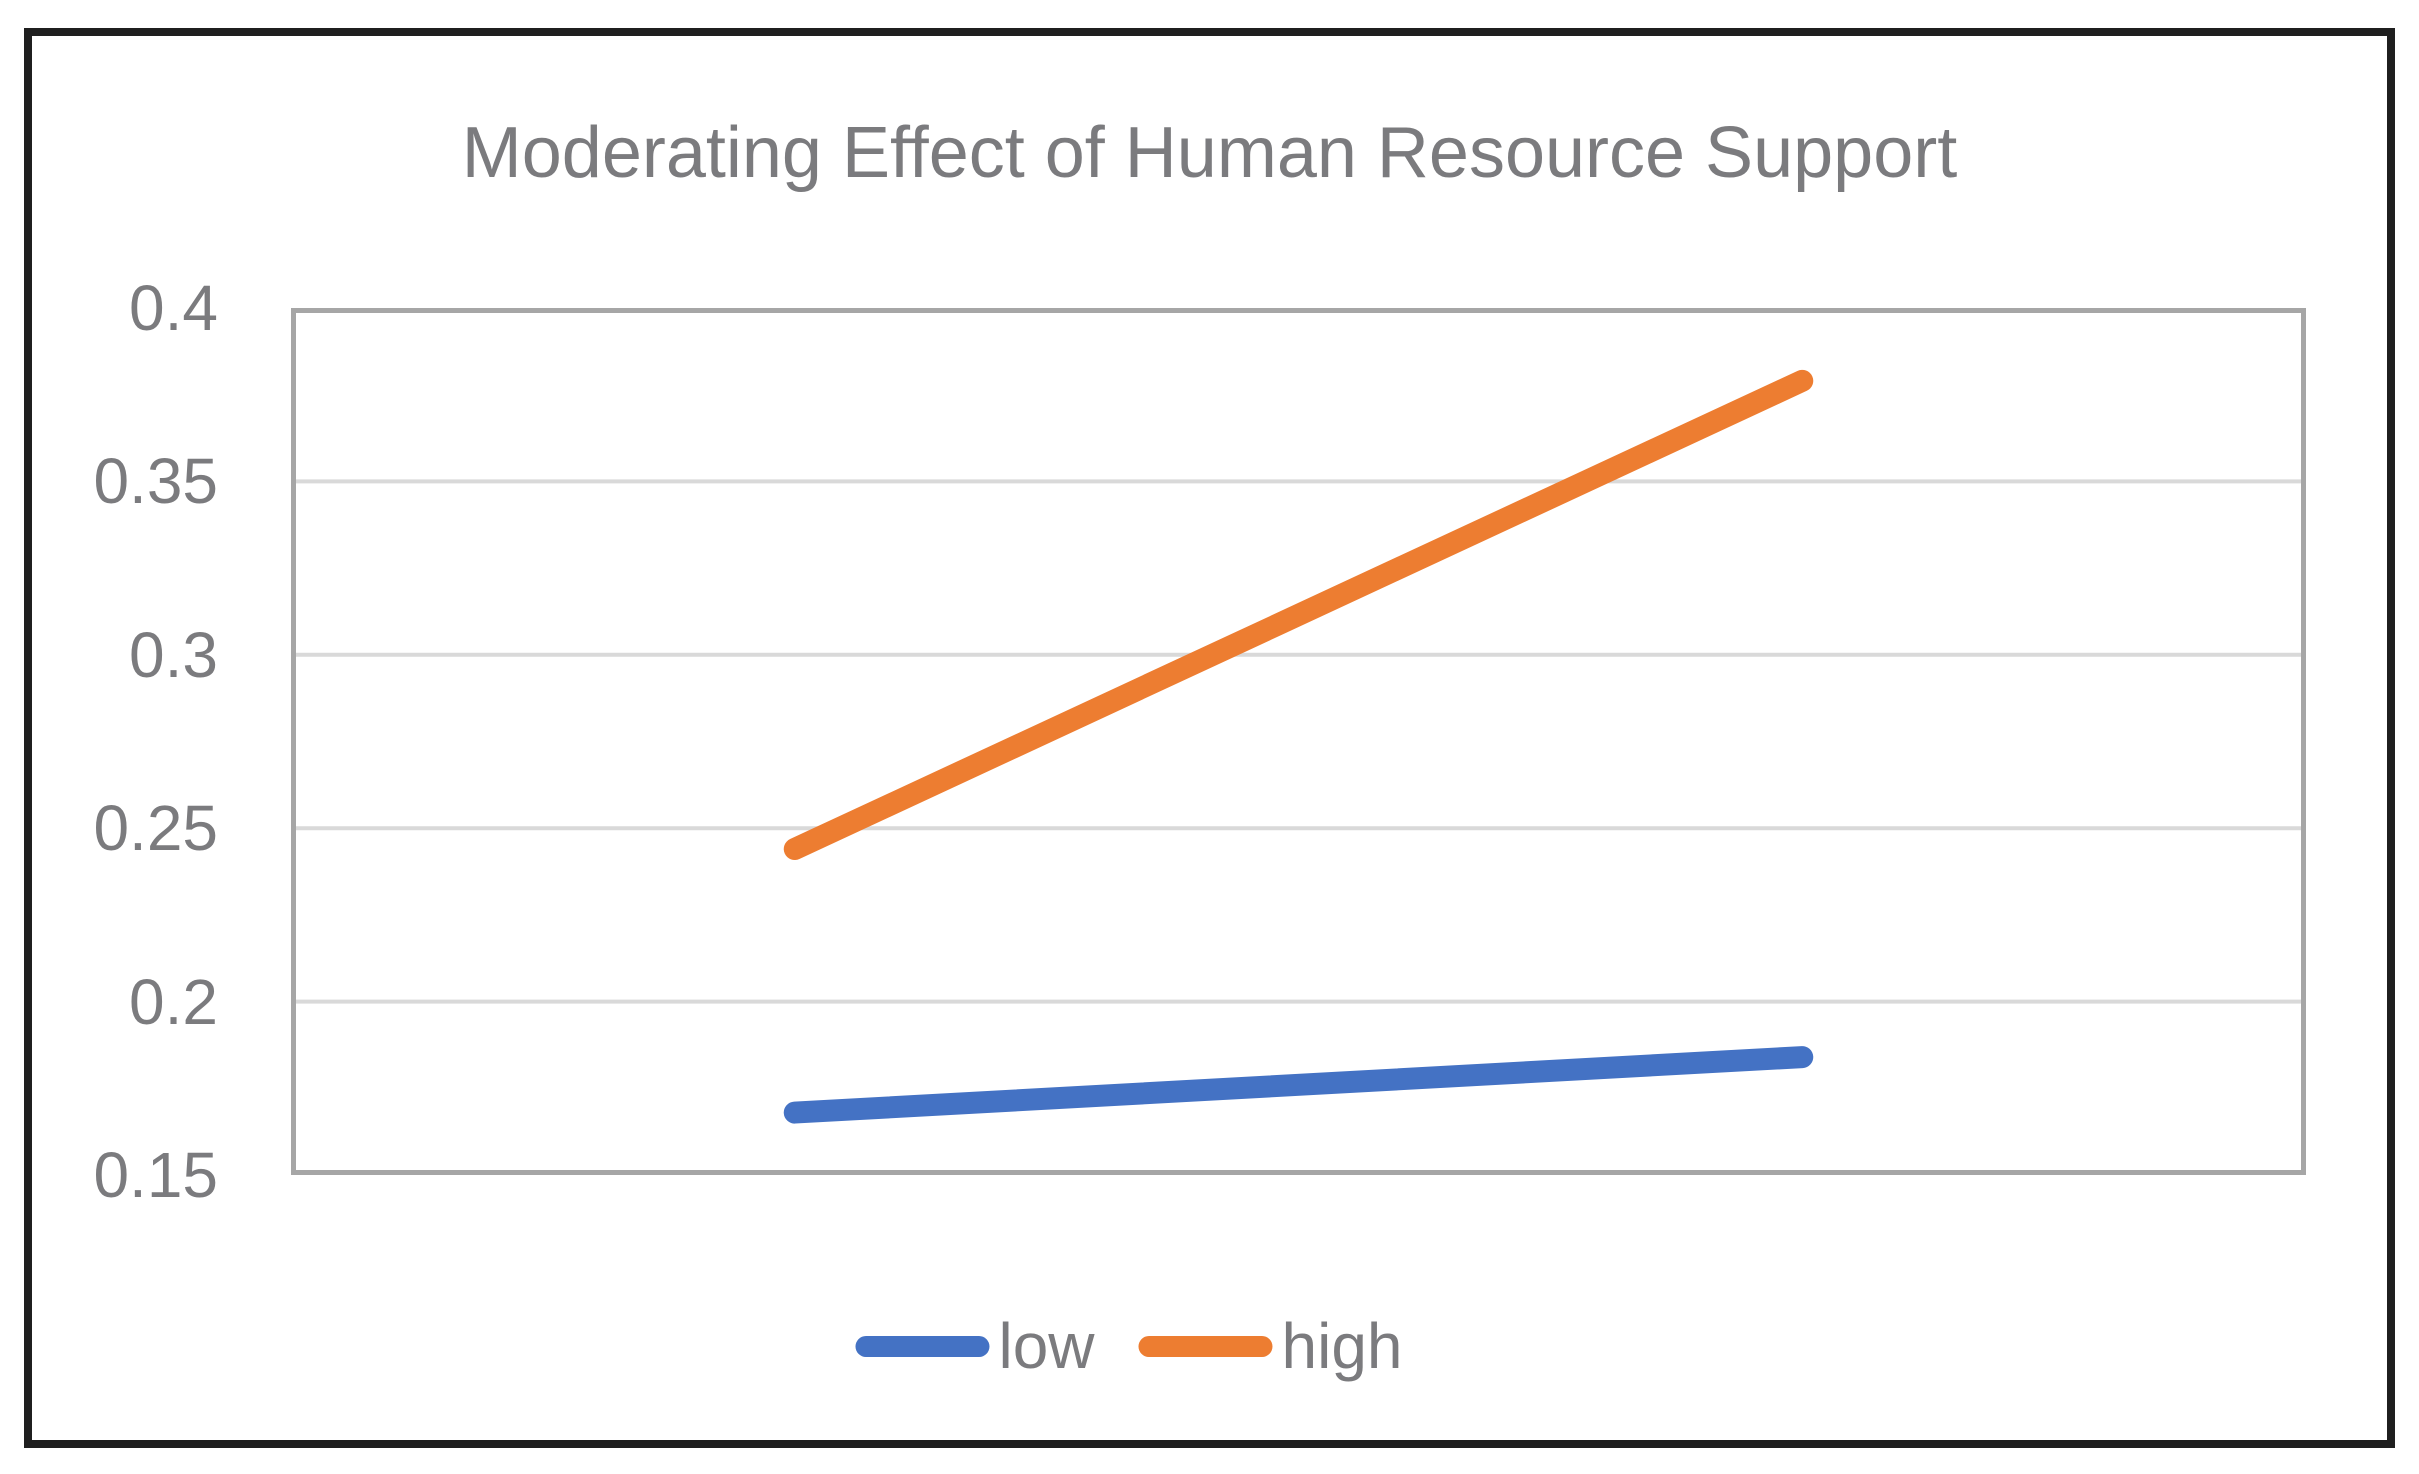 This screenshot has height=1474, width=2419. I want to click on legend-item-low: low, so click(975, 1346).